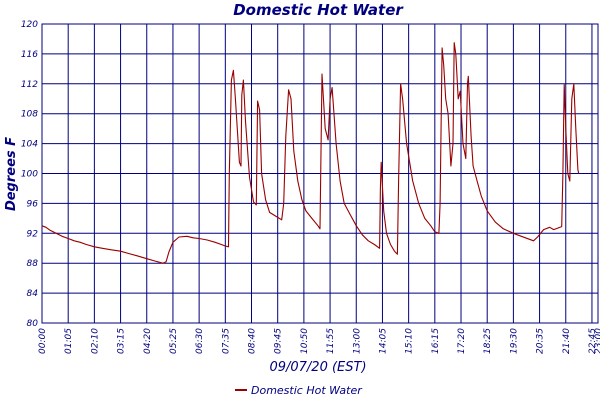 The image size is (600, 400). Describe the element at coordinates (33, 324) in the screenshot. I see `y-tick-label: 80` at that location.